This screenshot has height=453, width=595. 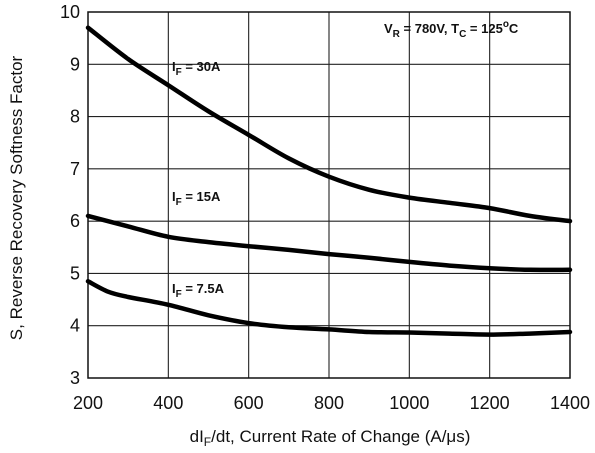 I want to click on series-label-if-7-5a: IF = 7.5A, so click(x=198, y=290).